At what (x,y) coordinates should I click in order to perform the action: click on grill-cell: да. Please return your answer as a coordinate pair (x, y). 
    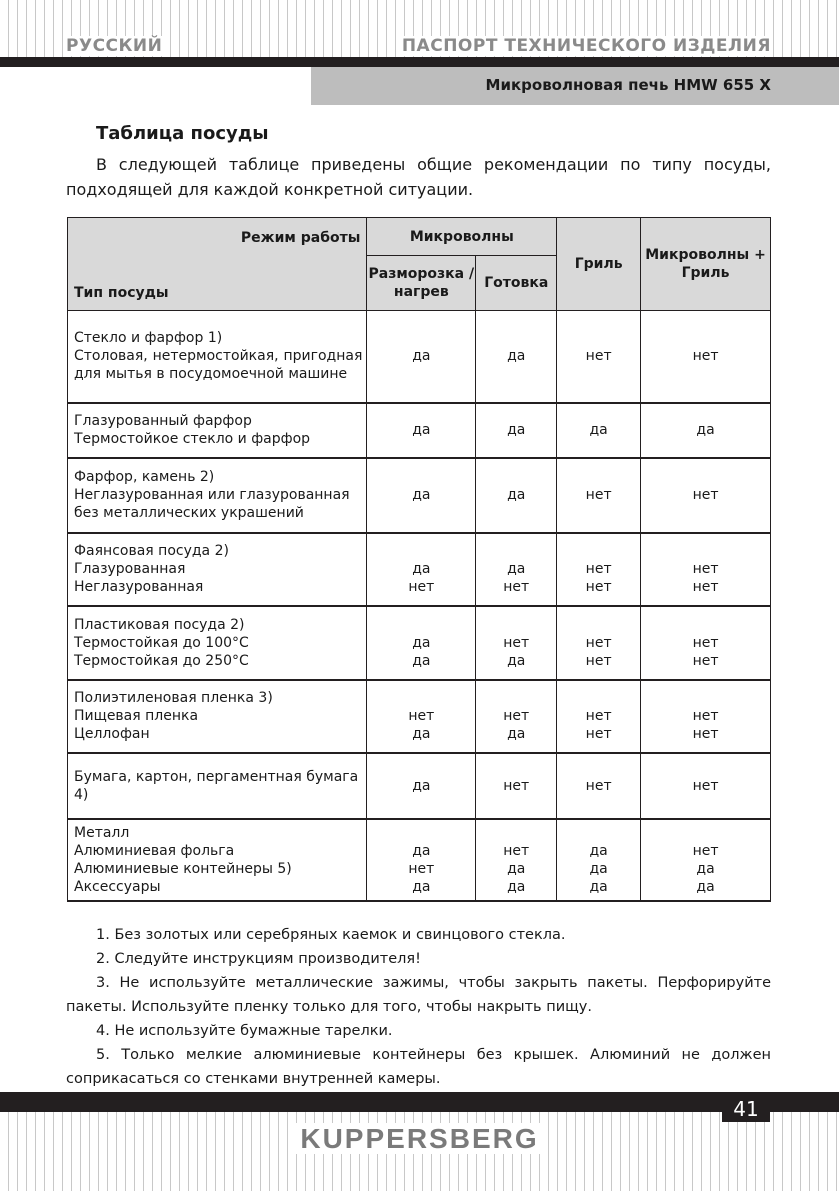
    Looking at the image, I should click on (599, 430).